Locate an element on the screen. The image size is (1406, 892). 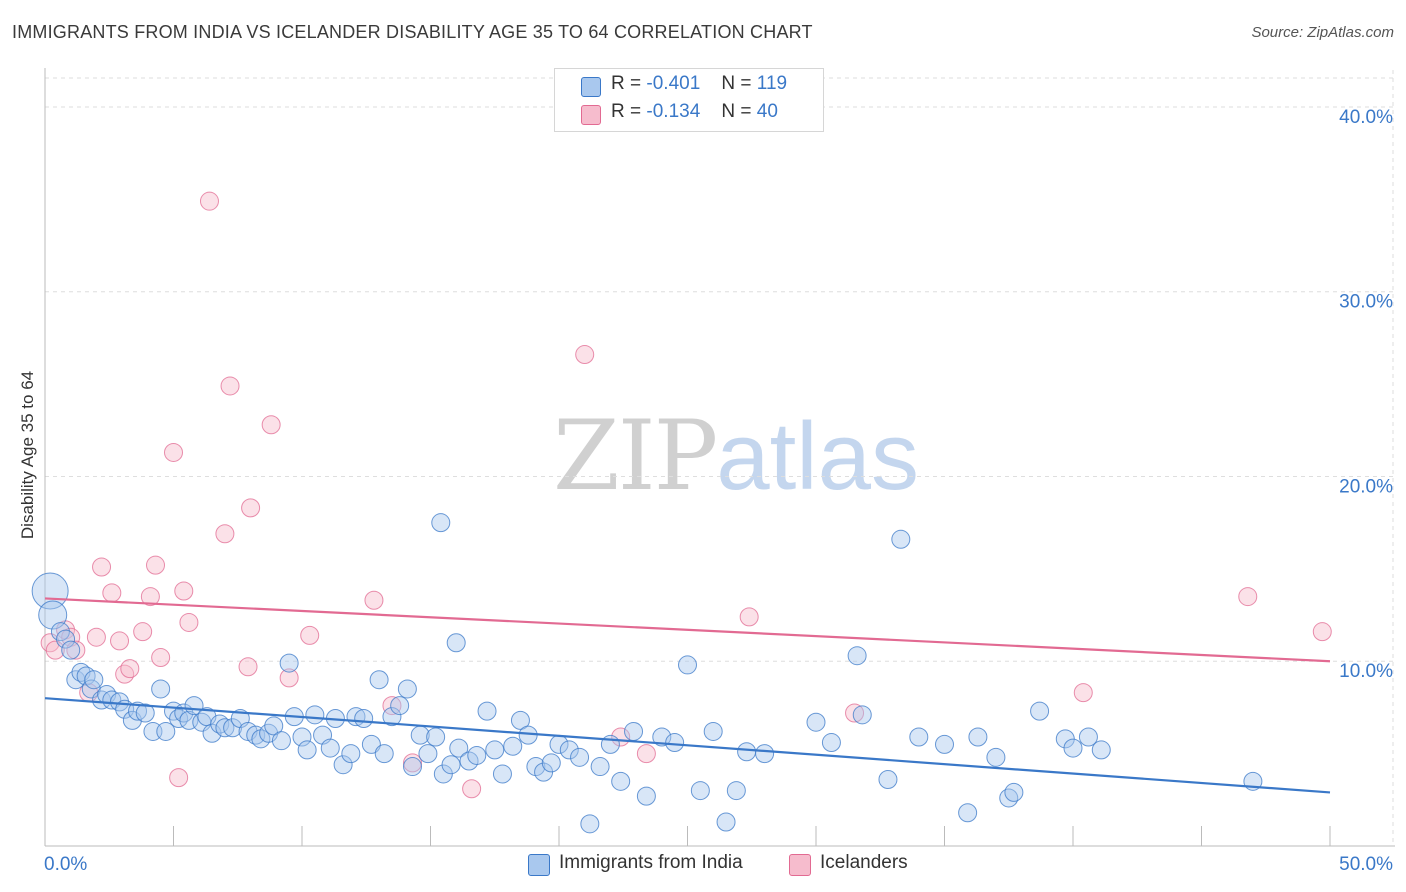
y-tick-label: 40.0% is located at coordinates (1366, 117).